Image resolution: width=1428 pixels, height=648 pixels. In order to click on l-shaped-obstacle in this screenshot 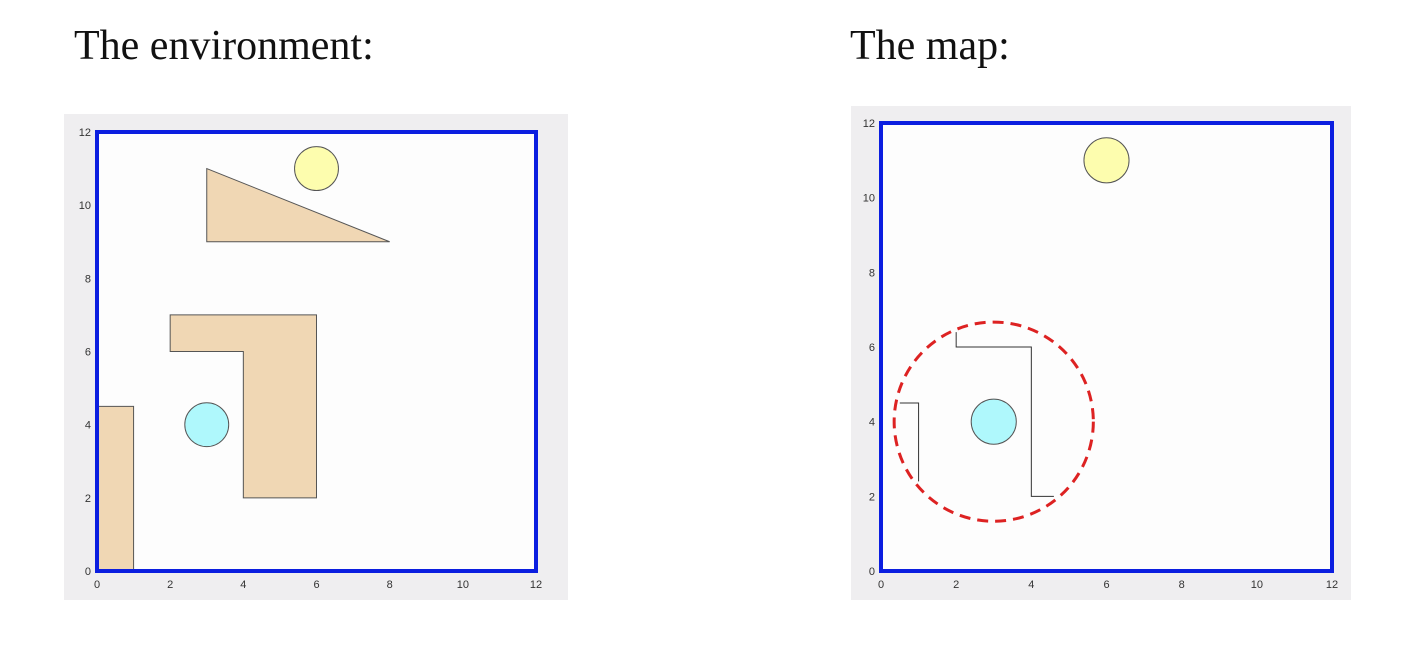, I will do `click(243, 406)`.